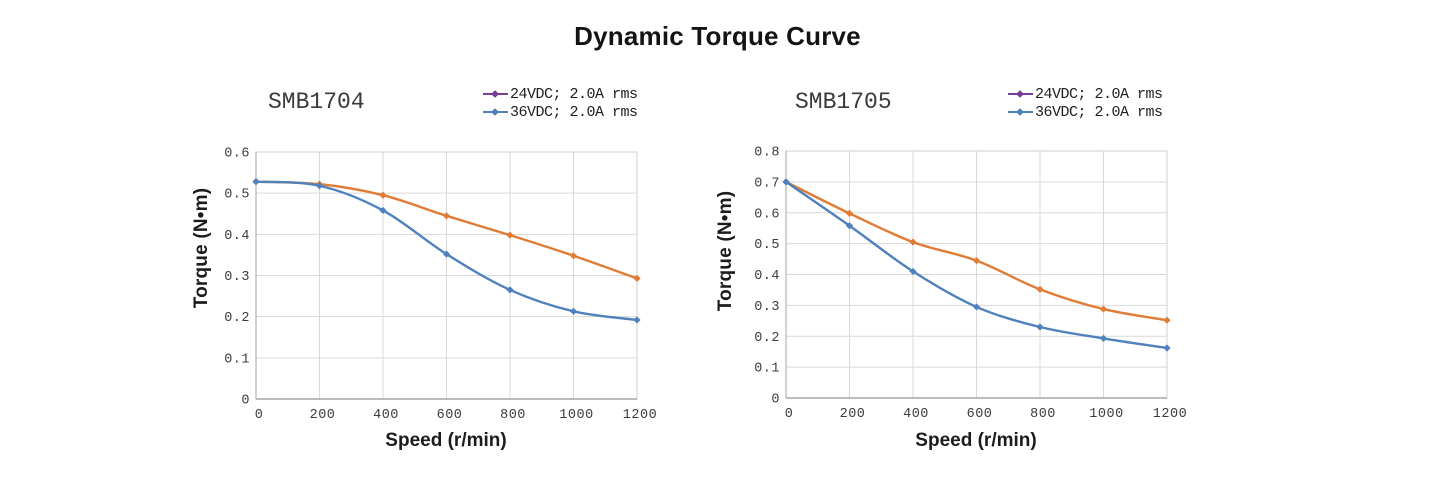  I want to click on y-axis-title-smb1704: Torque (N•m), so click(201, 248).